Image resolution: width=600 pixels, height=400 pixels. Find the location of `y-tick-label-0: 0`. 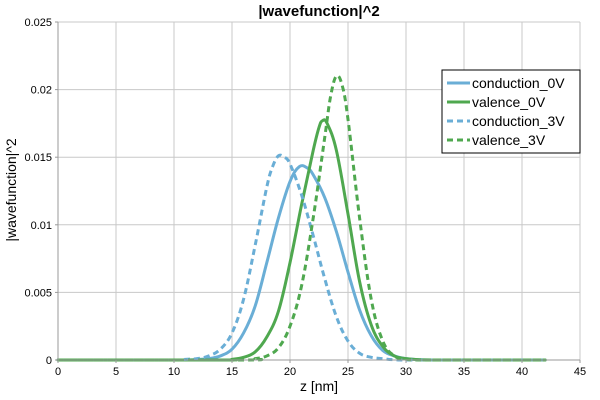

y-tick-label-0: 0 is located at coordinates (49, 361).